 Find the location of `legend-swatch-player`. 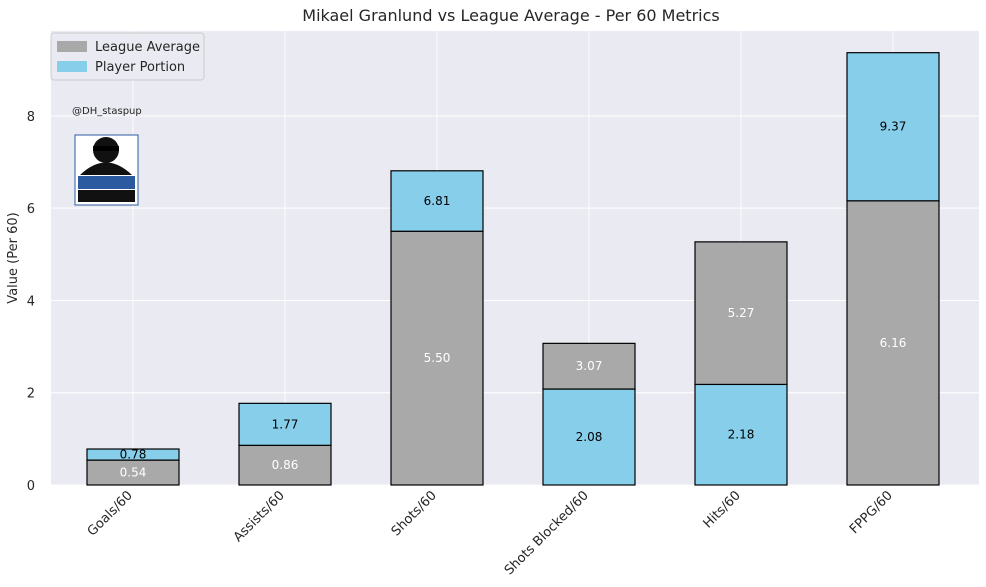

legend-swatch-player is located at coordinates (72, 66).